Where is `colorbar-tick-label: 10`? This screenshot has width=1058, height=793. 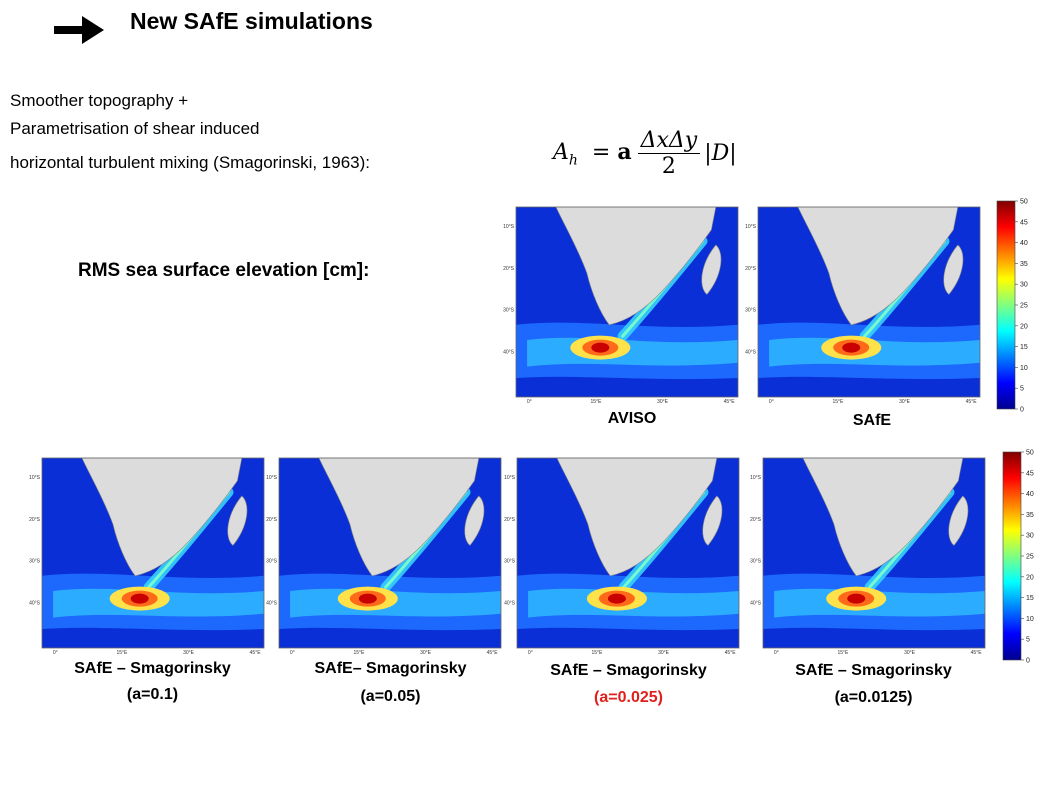
colorbar-tick-label: 10 is located at coordinates (1030, 619).